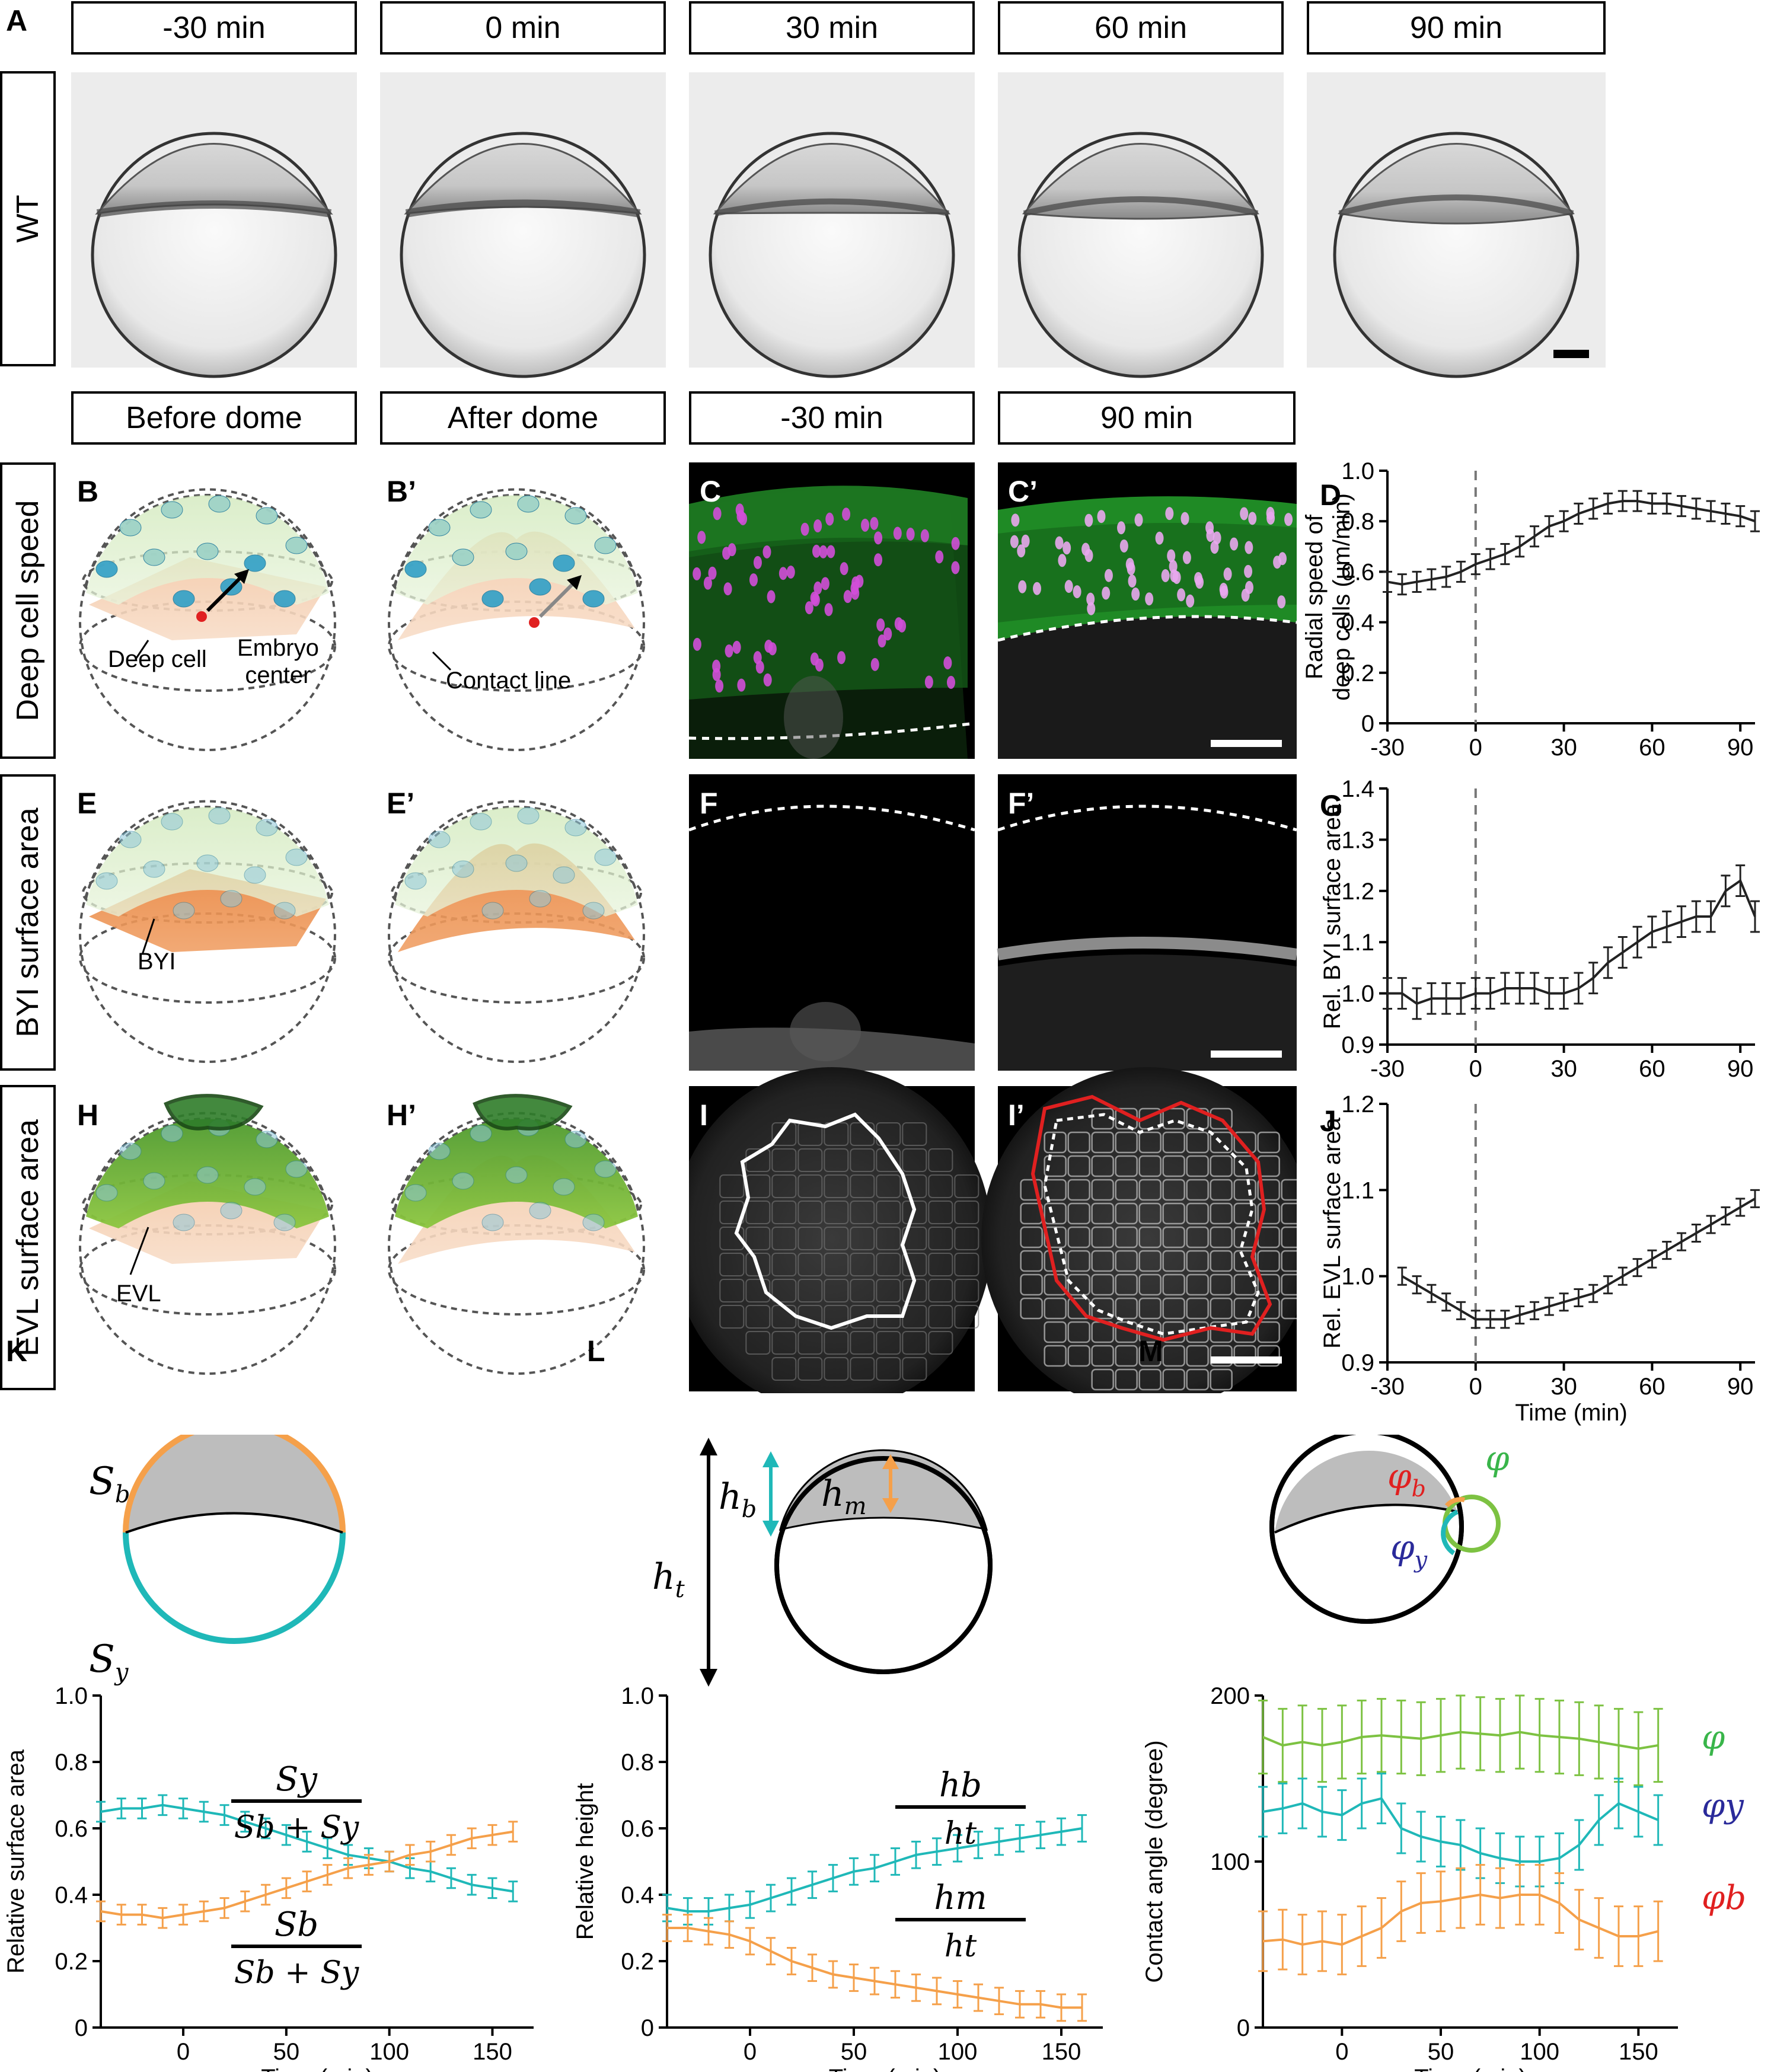 Image resolution: width=1774 pixels, height=2072 pixels. What do you see at coordinates (961, 1946) in the screenshot?
I see `fraction-denominator: ht` at bounding box center [961, 1946].